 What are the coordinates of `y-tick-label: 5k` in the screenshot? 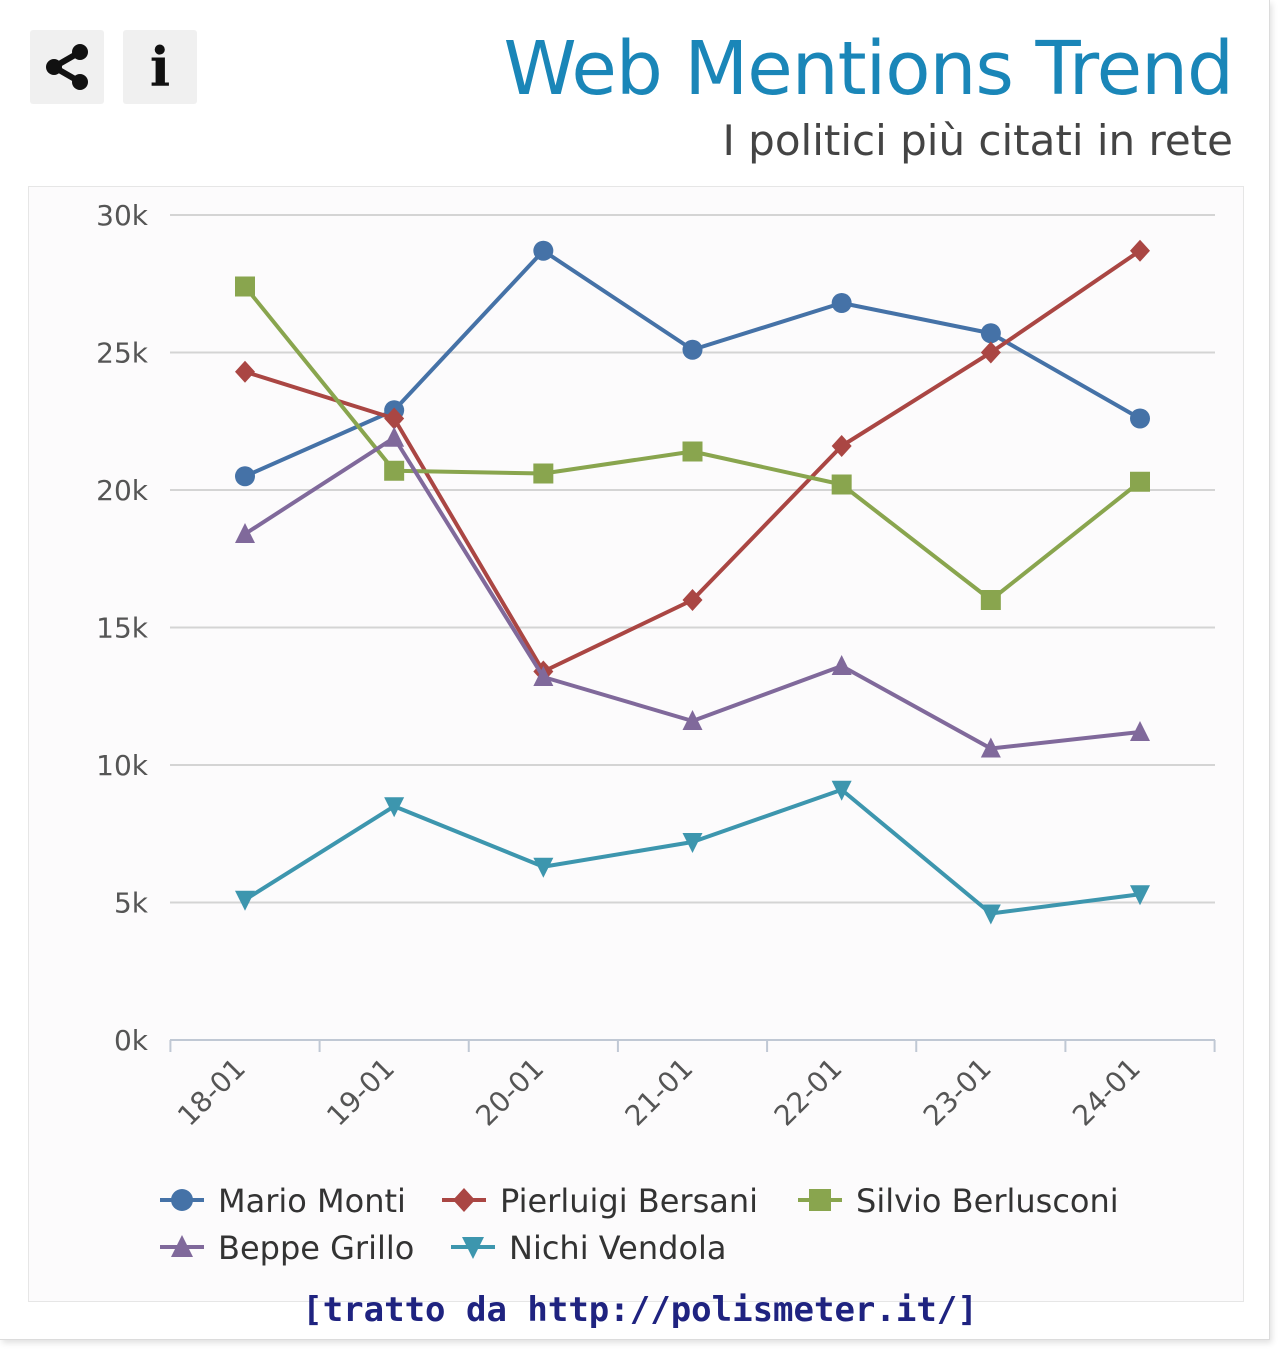 It's located at (131, 903).